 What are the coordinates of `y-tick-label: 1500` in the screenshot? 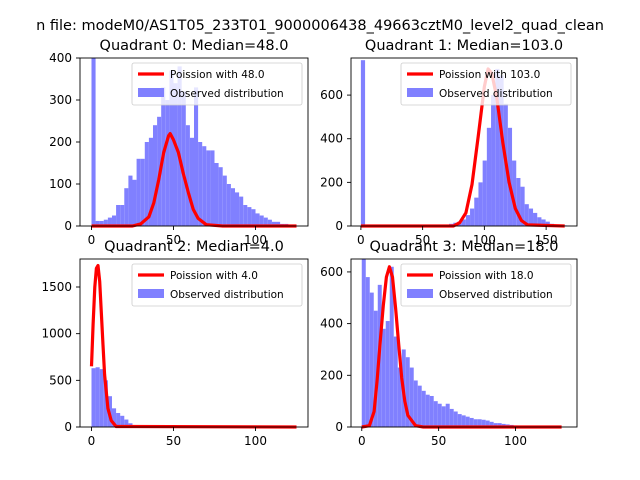 It's located at (56, 287).